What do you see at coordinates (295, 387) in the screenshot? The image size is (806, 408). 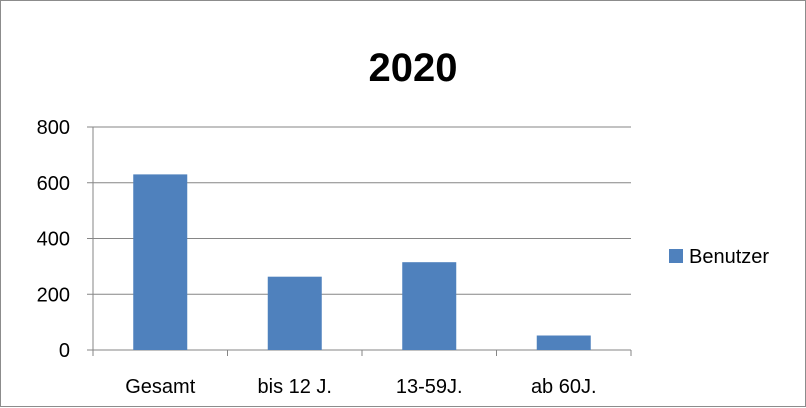 I see `x-tick-label-1: bis 12 J.` at bounding box center [295, 387].